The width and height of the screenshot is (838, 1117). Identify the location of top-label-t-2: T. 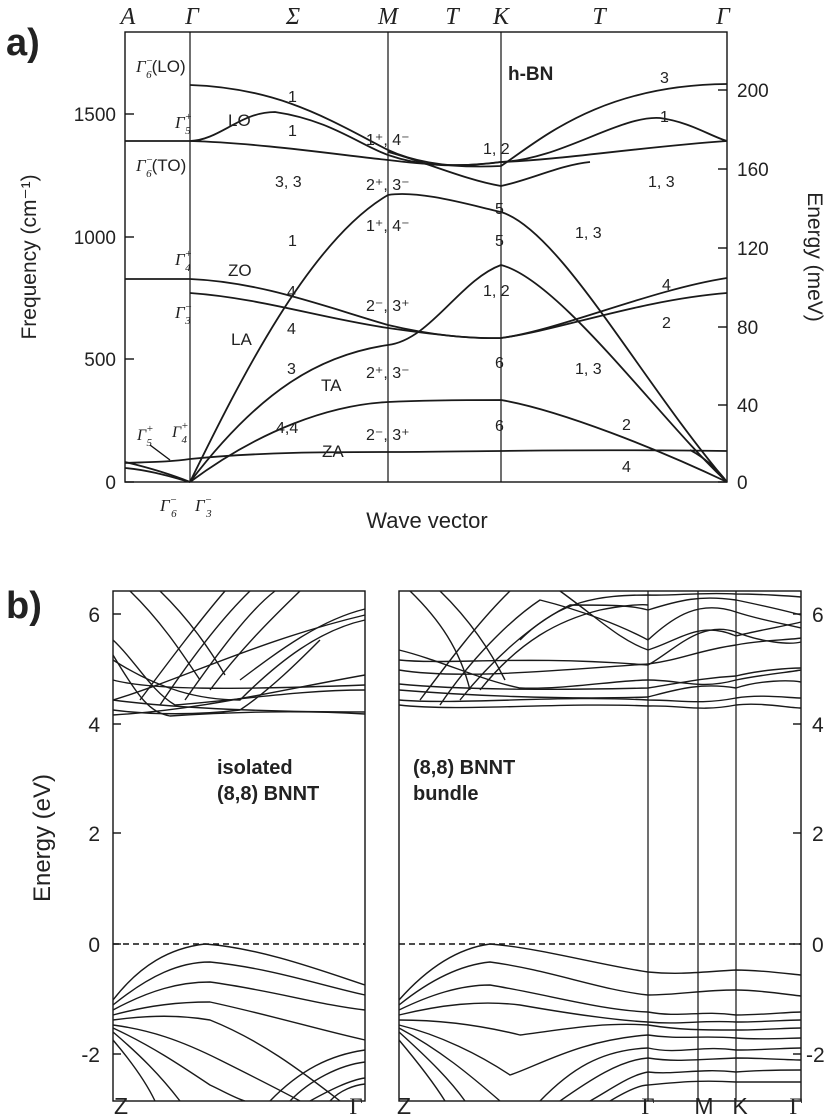
(599, 17).